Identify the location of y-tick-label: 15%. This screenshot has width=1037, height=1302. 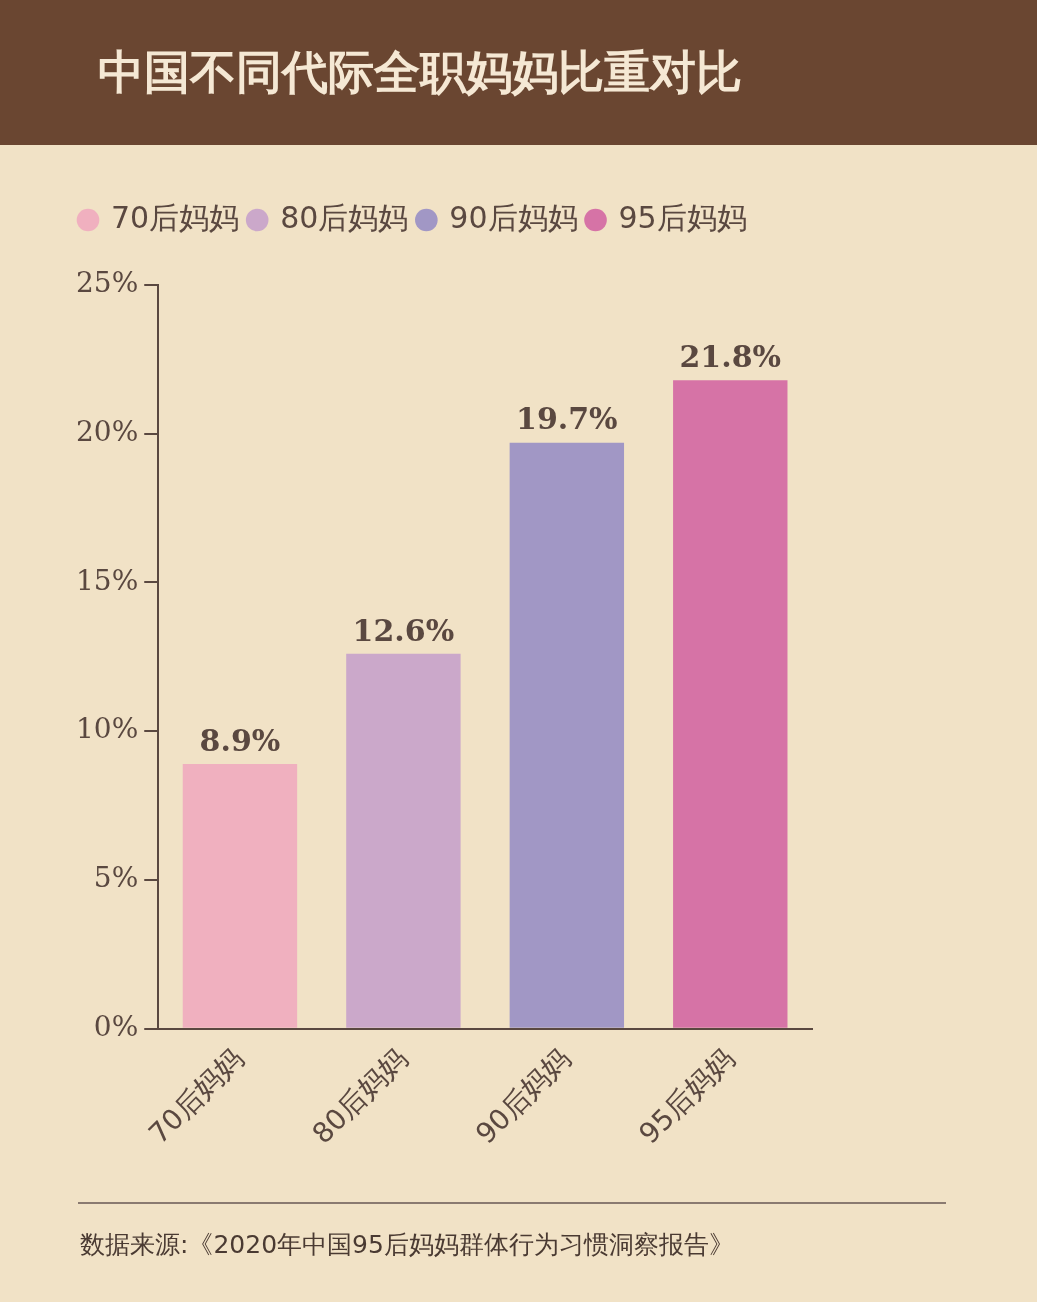
(107, 580).